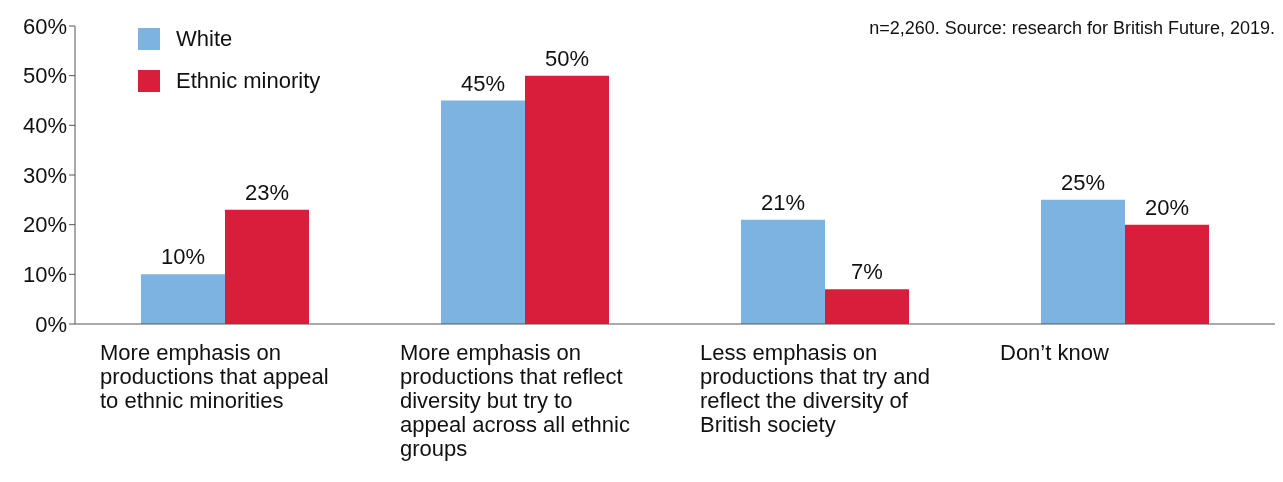  Describe the element at coordinates (1167, 207) in the screenshot. I see `data-label: 20%` at that location.